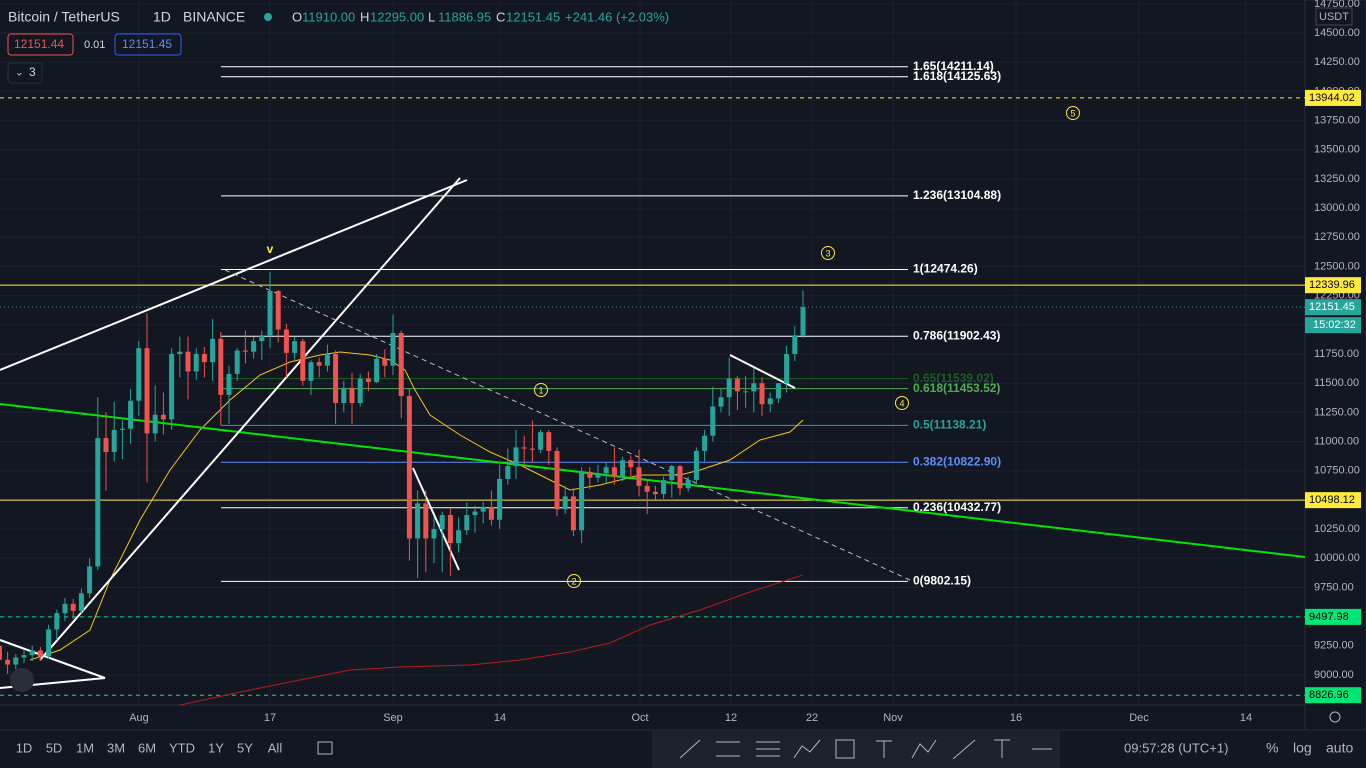  What do you see at coordinates (1337, 150) in the screenshot?
I see `y-tick-label: 13500.00` at bounding box center [1337, 150].